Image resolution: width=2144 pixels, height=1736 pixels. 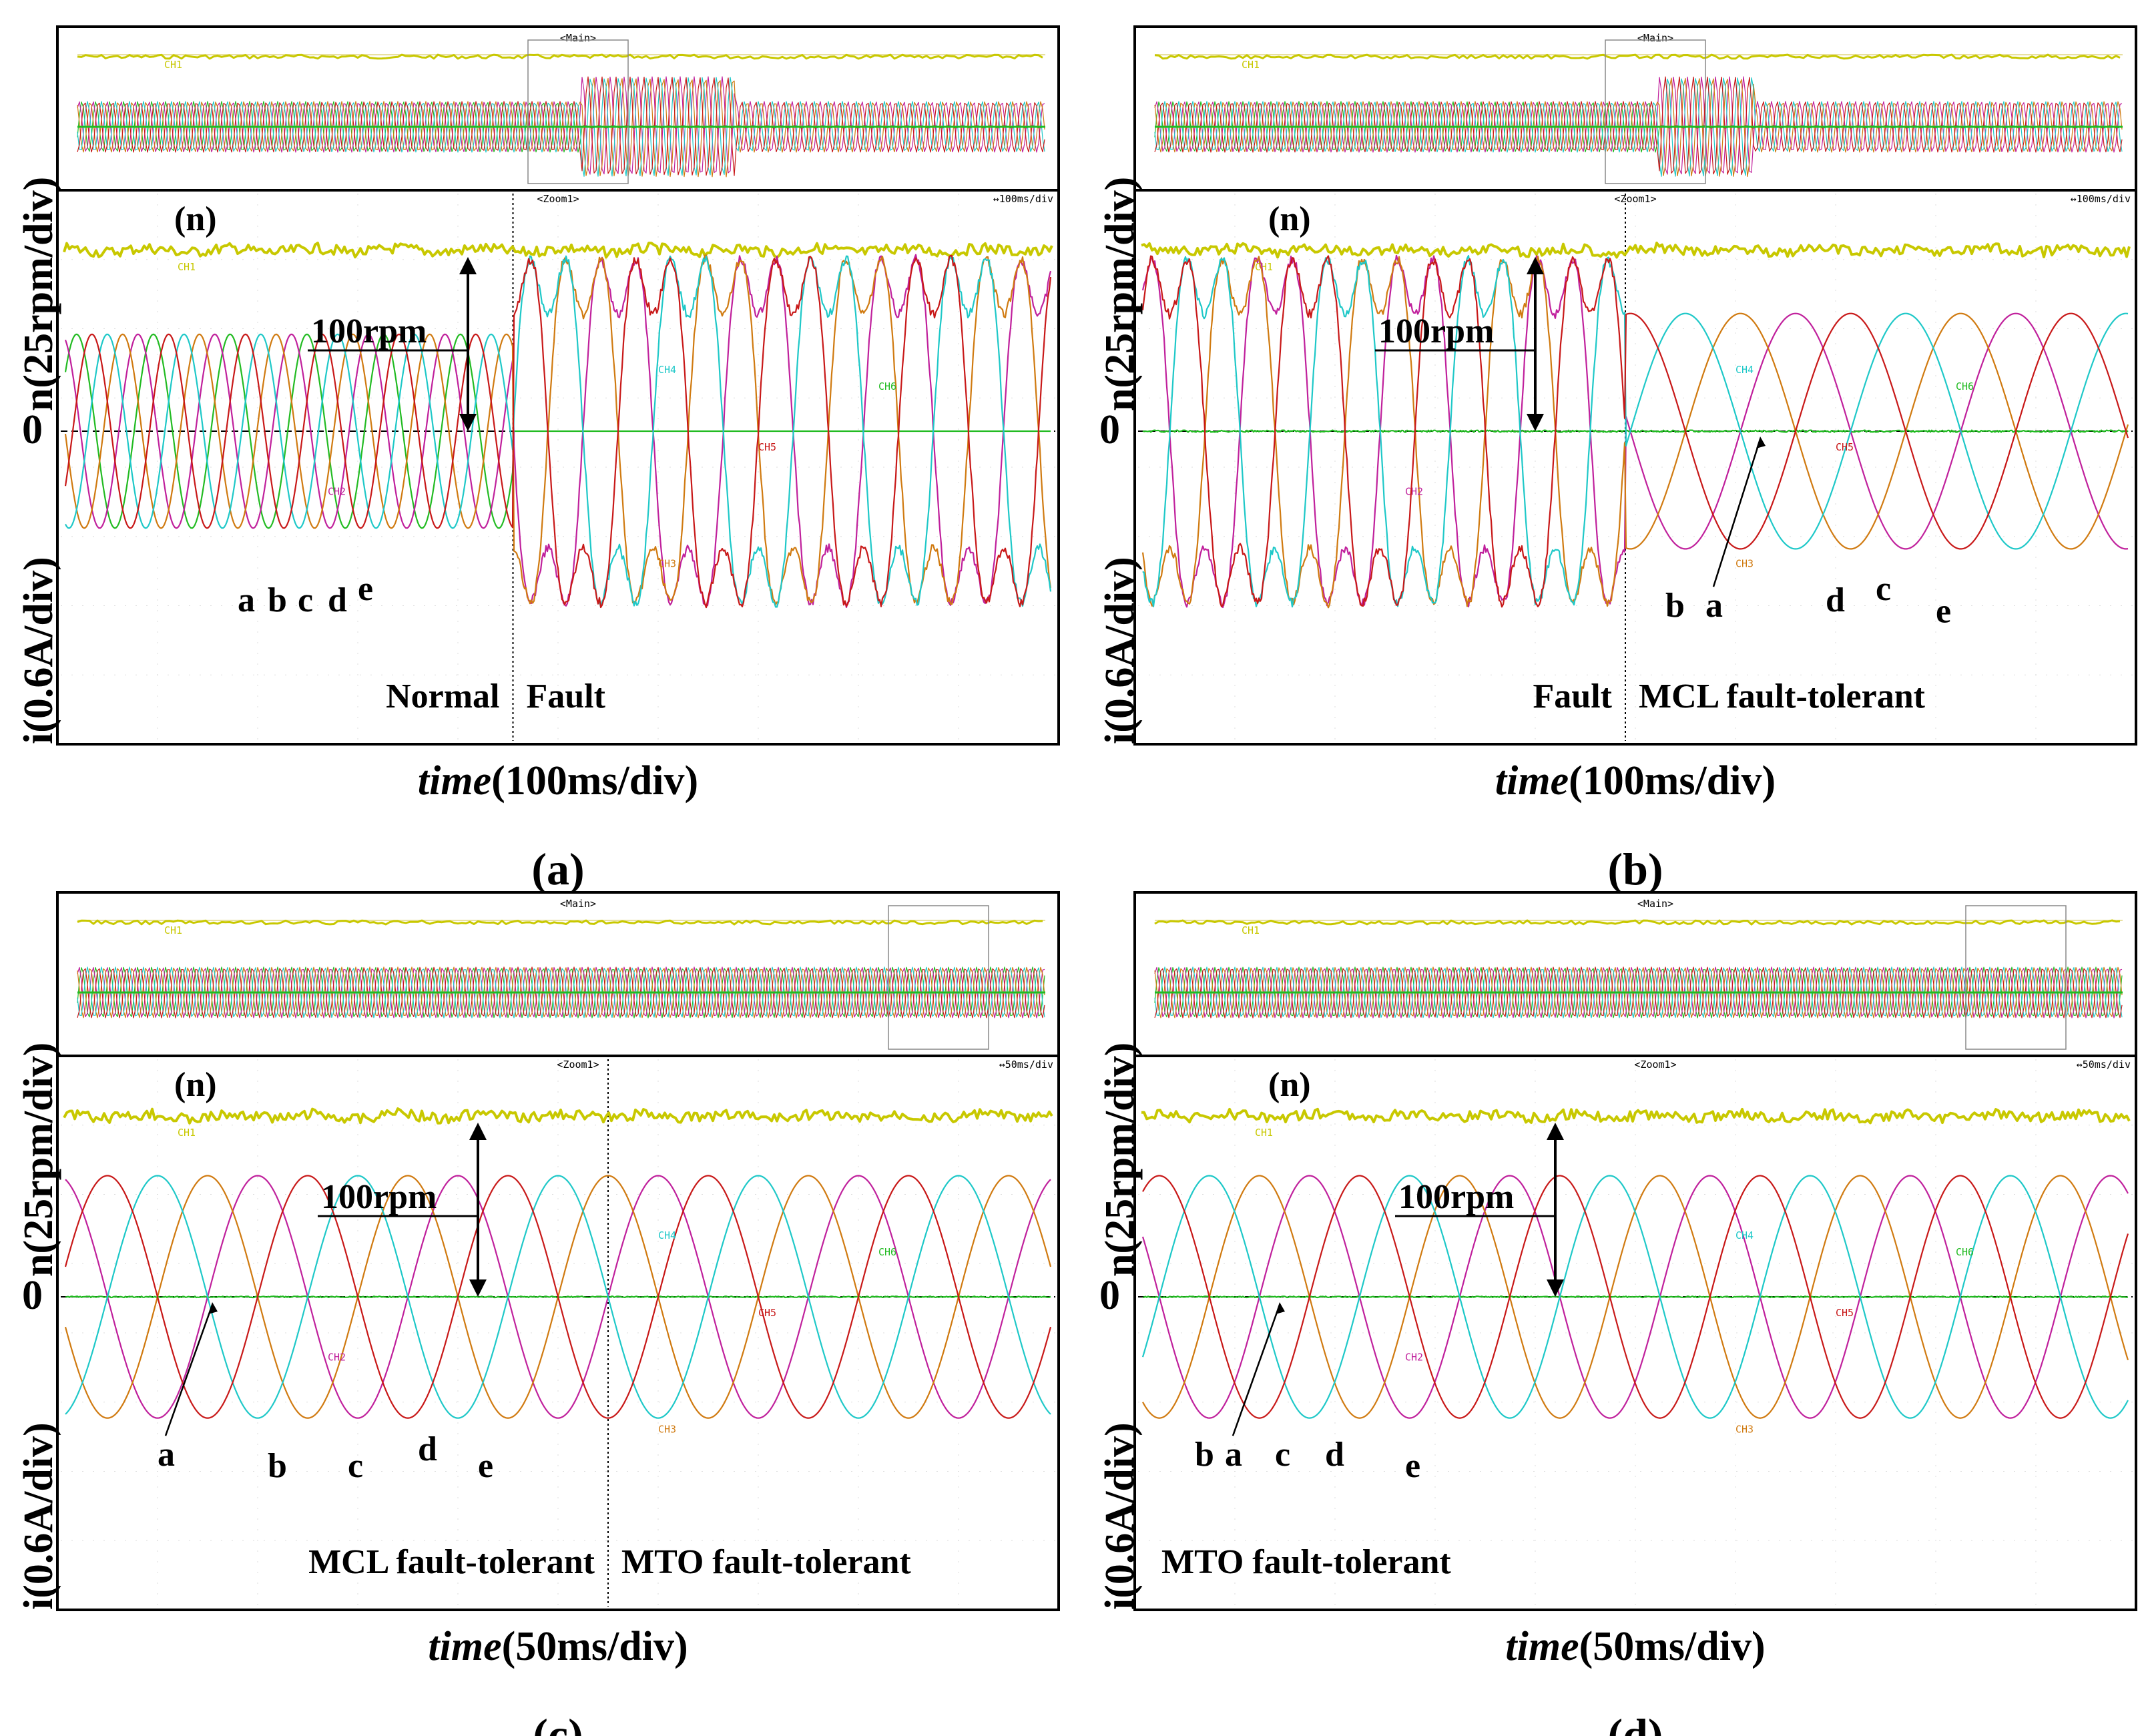 What do you see at coordinates (566, 696) in the screenshot?
I see `region-label-right: Fault` at bounding box center [566, 696].